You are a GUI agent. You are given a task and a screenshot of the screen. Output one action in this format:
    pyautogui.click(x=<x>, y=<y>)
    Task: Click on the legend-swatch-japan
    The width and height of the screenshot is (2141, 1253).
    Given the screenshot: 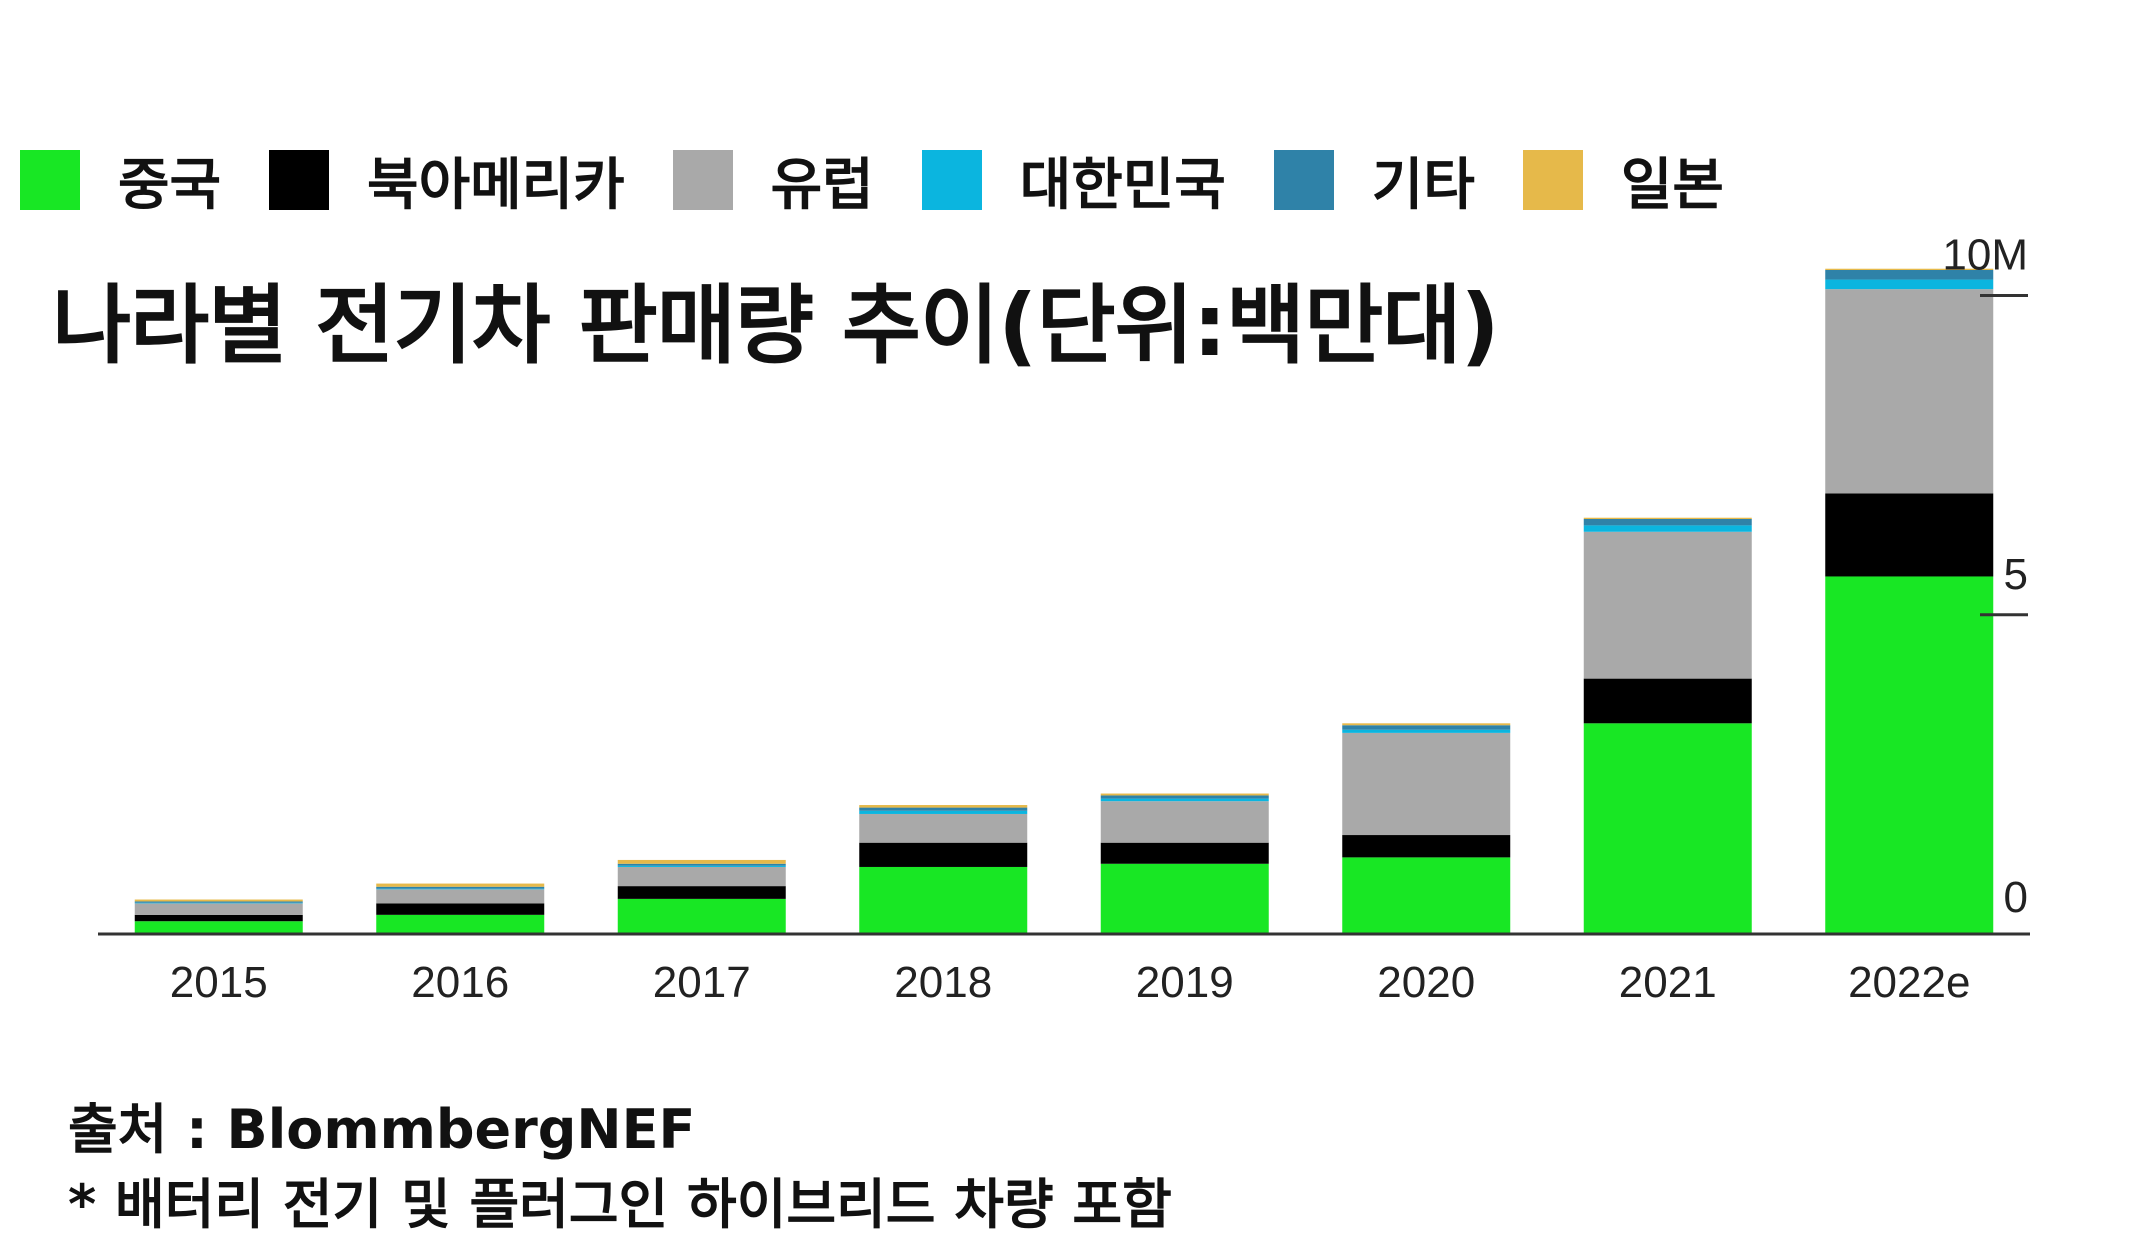 What is the action you would take?
    pyautogui.click(x=1552, y=180)
    